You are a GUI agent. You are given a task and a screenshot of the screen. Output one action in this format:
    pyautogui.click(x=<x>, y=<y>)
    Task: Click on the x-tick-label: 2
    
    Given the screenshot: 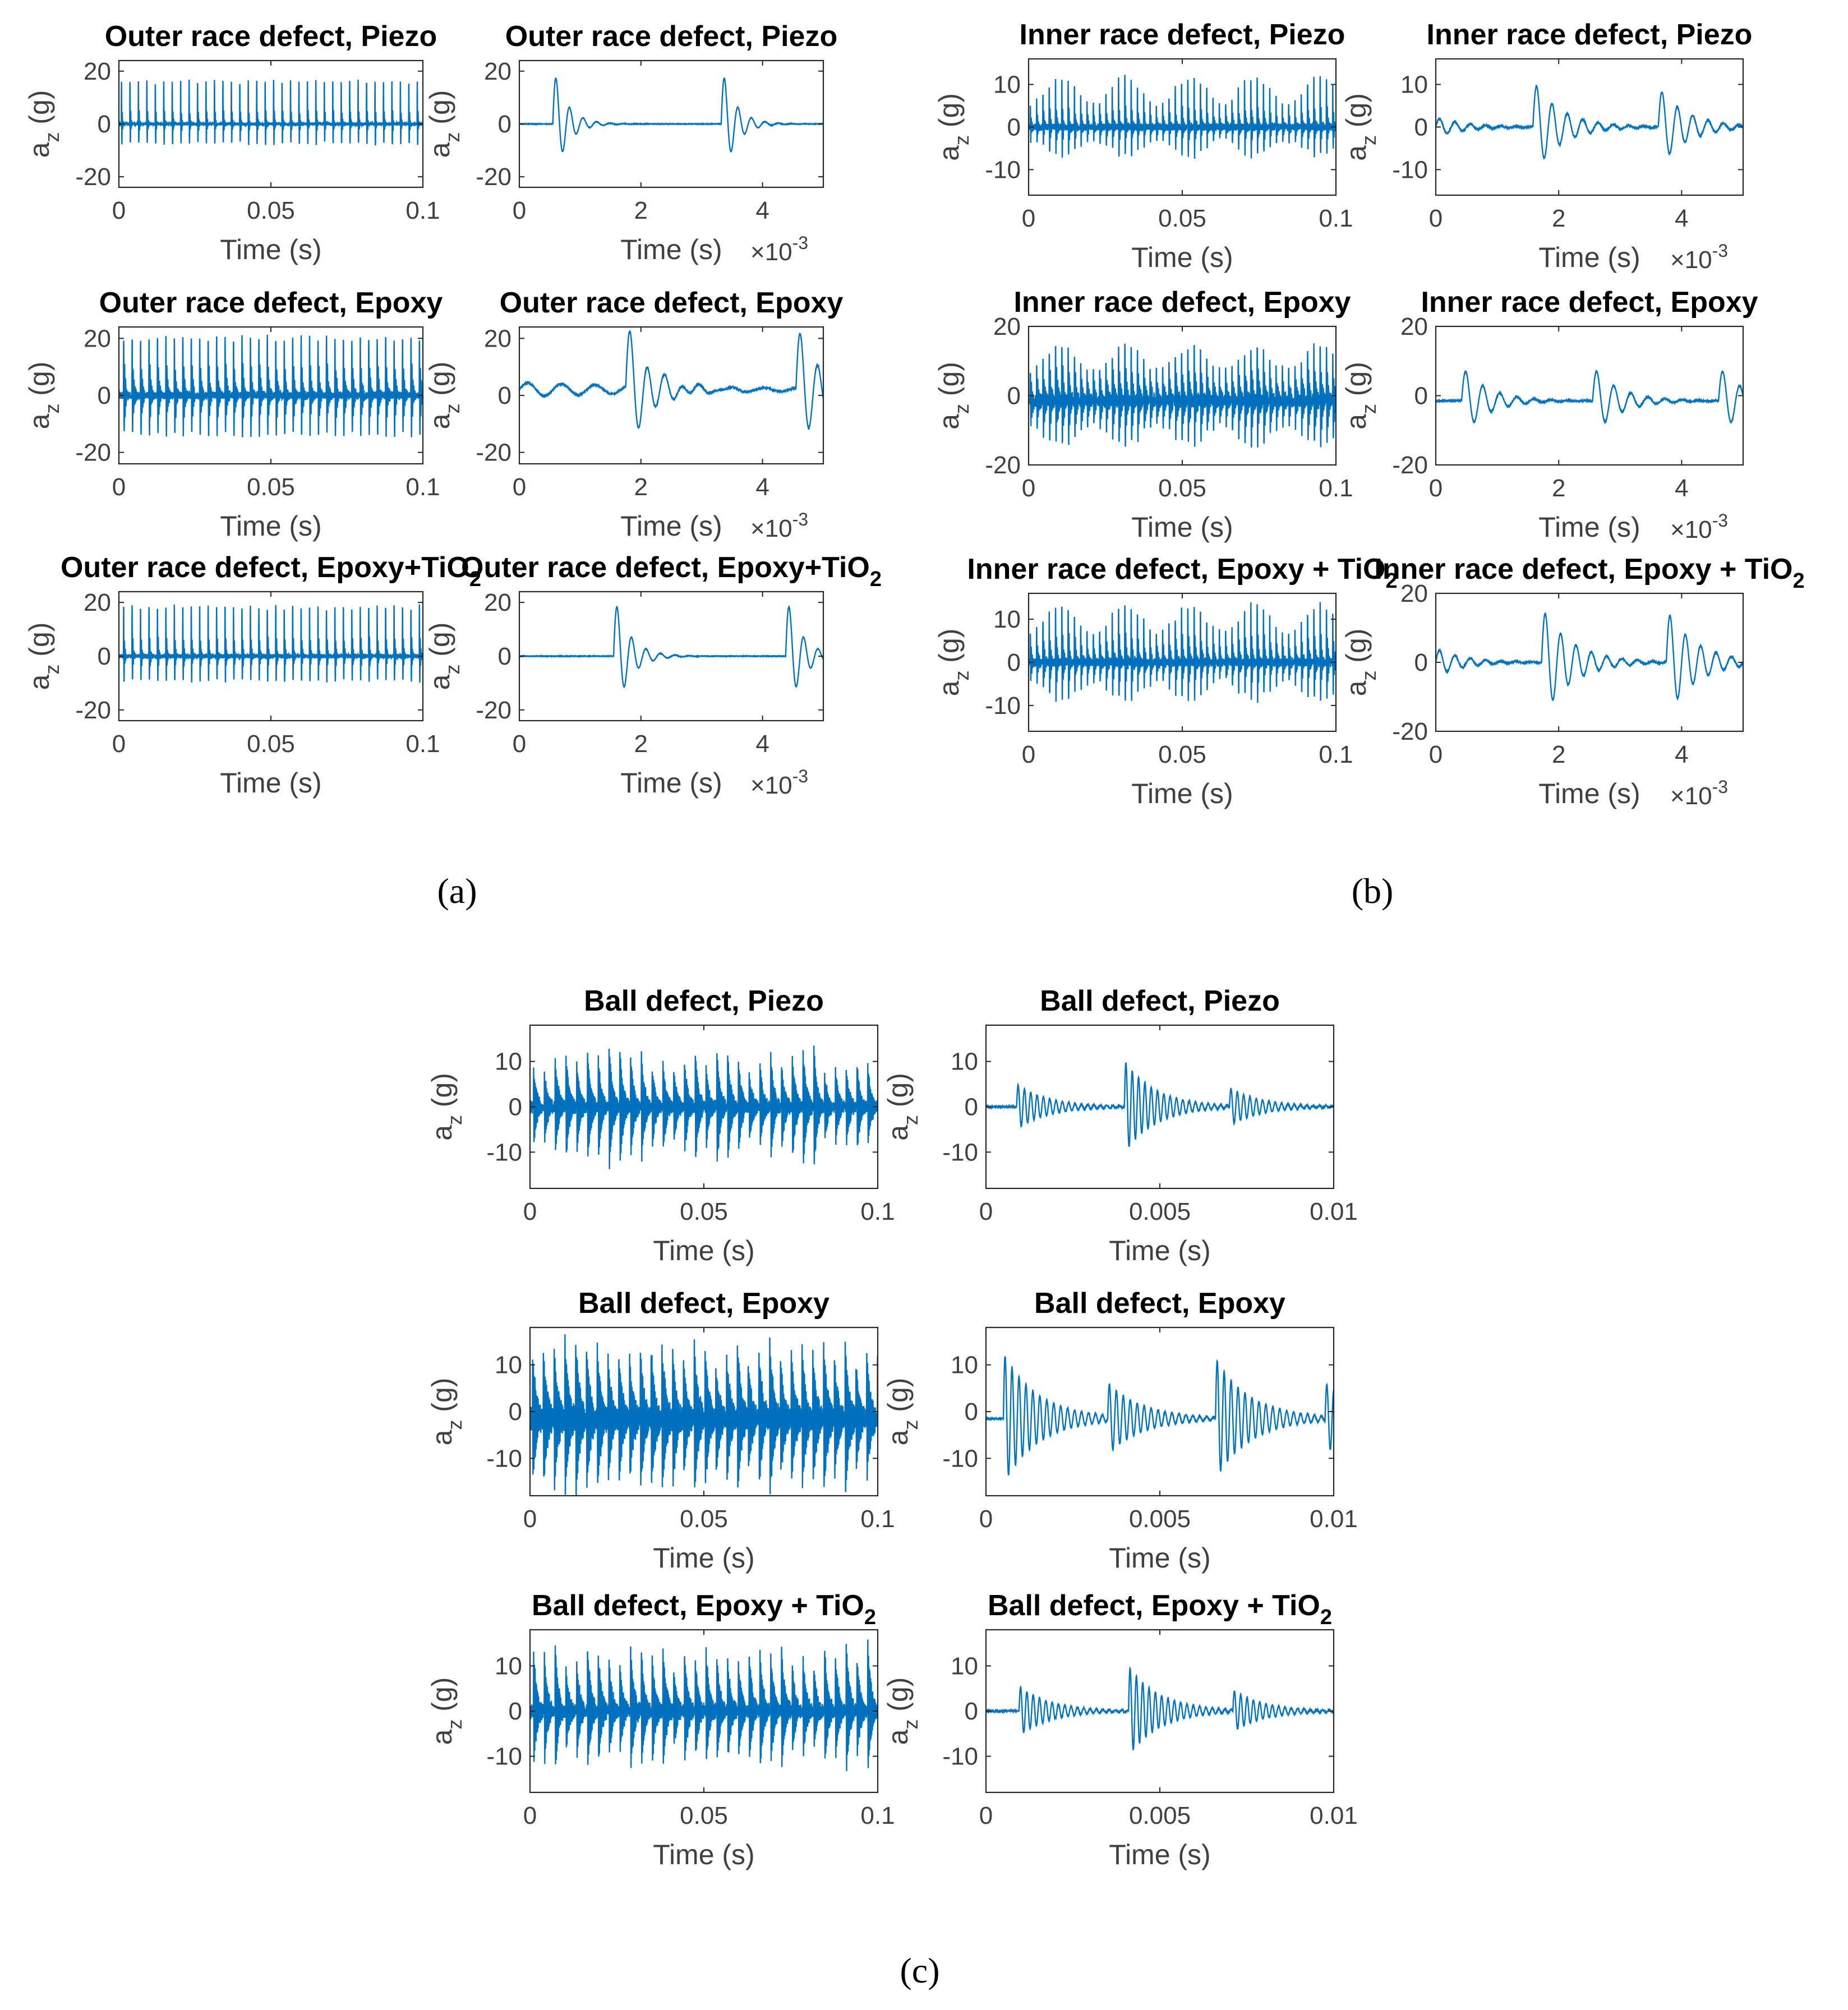 What is the action you would take?
    pyautogui.click(x=1558, y=488)
    